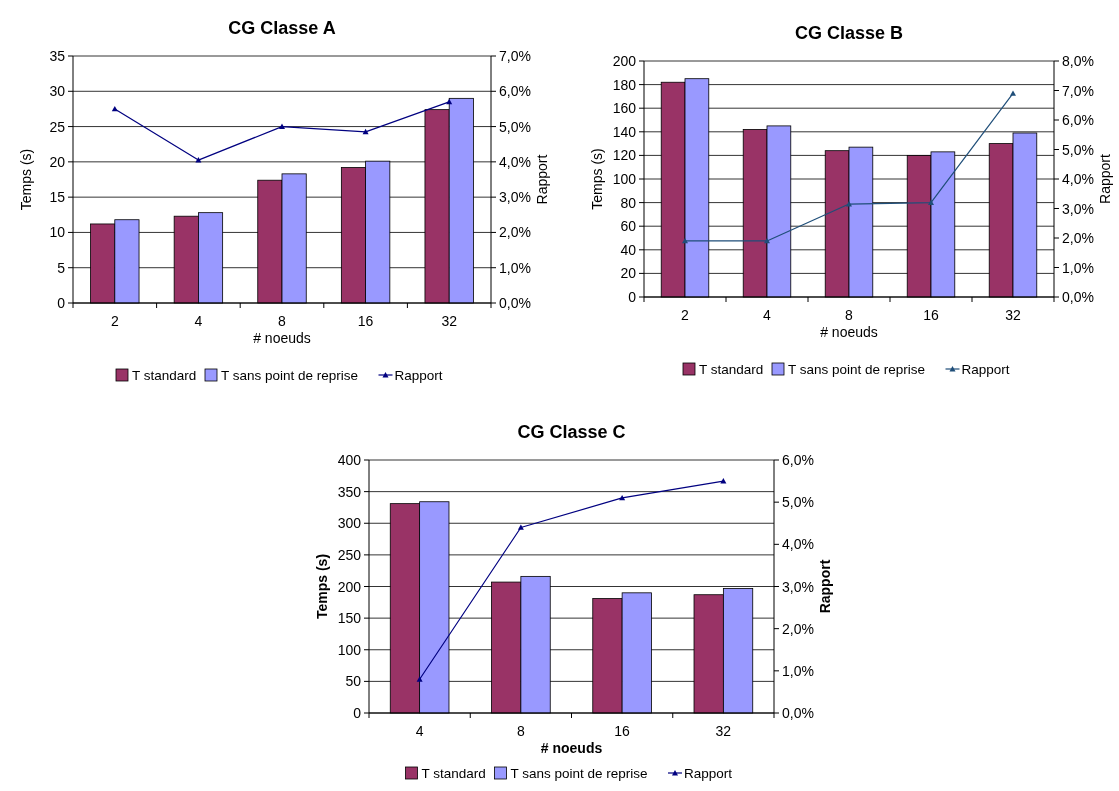 This screenshot has width=1119, height=791. I want to click on y-tick-label: 400, so click(349, 460).